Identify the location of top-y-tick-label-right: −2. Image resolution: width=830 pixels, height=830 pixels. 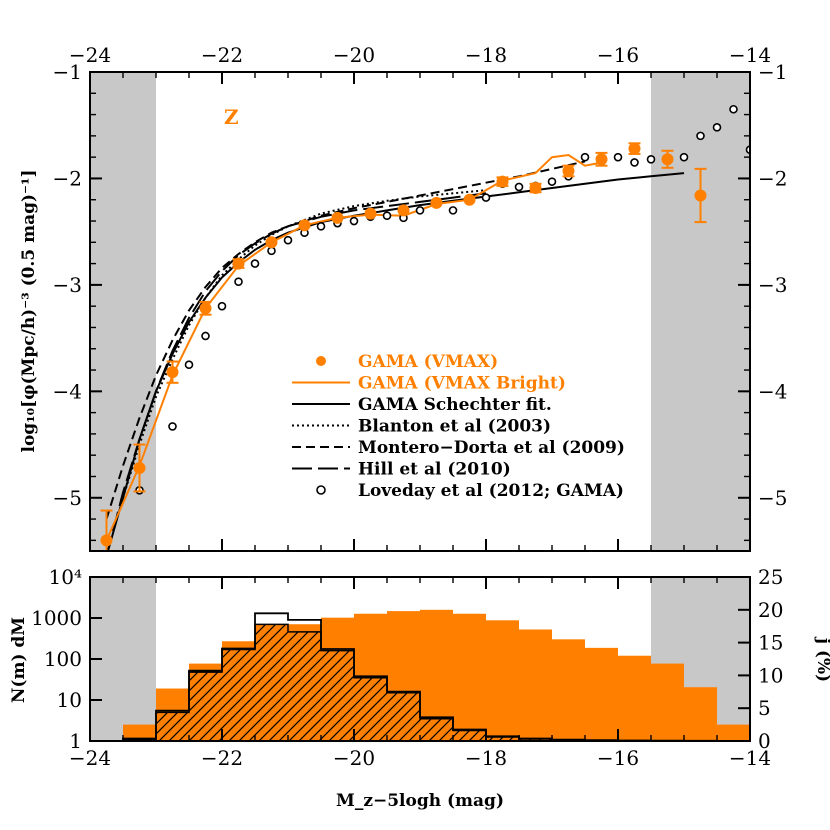
(772, 178).